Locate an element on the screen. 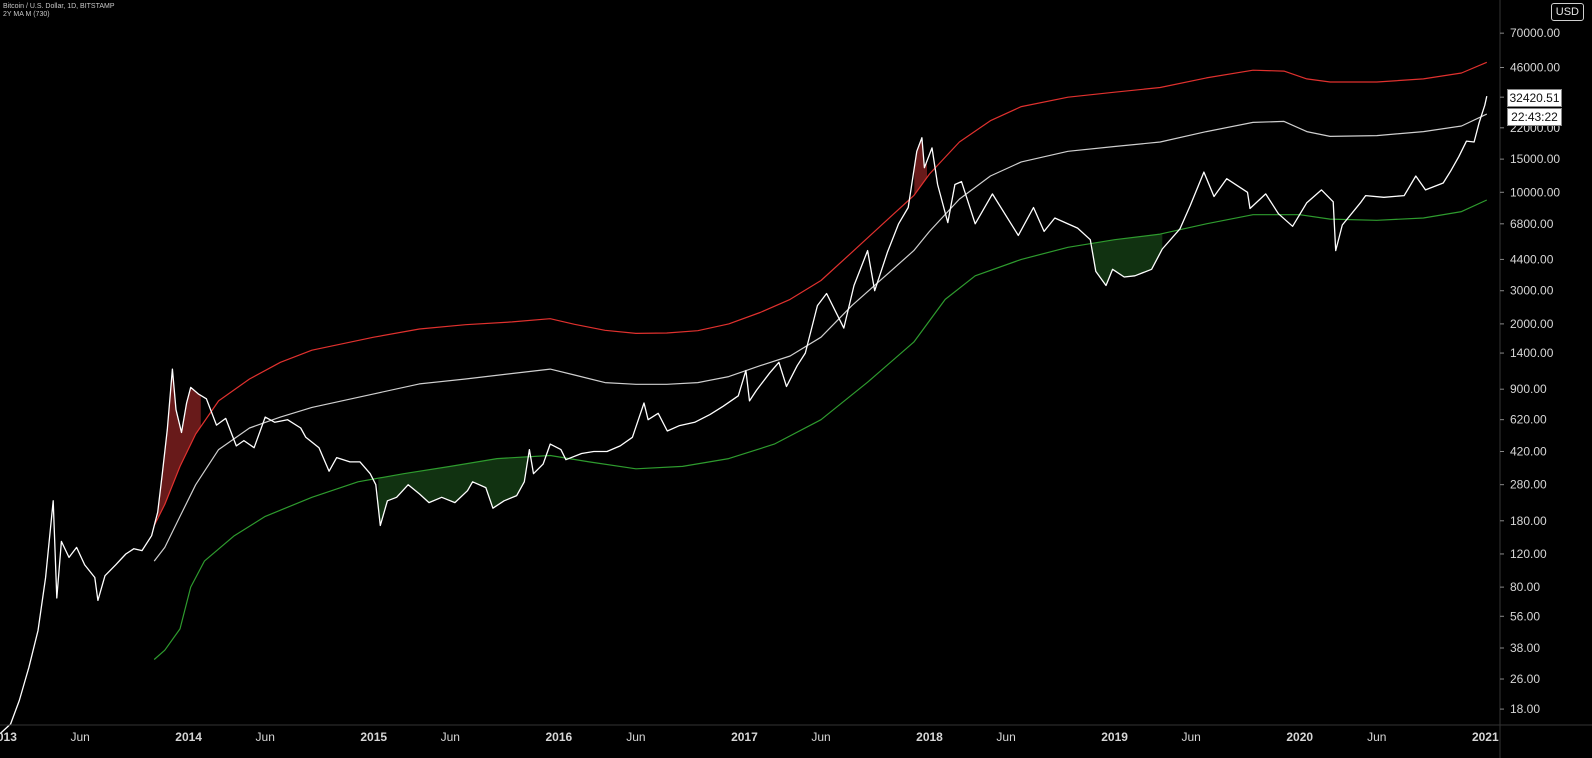  x-tick-label: 2013 is located at coordinates (8, 737).